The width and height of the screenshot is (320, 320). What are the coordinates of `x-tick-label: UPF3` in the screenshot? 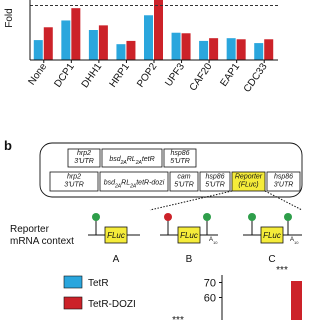 It's located at (175, 75).